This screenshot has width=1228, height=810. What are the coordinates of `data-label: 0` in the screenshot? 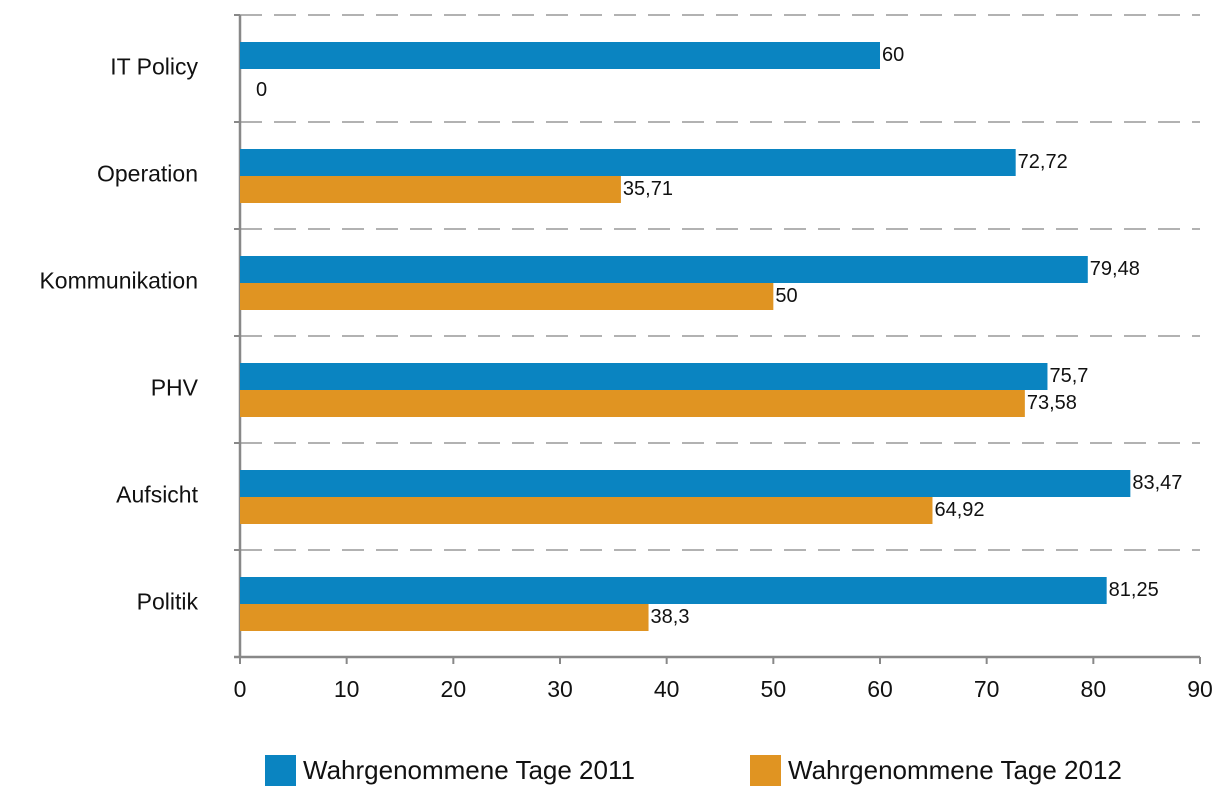 It's located at (261, 90).